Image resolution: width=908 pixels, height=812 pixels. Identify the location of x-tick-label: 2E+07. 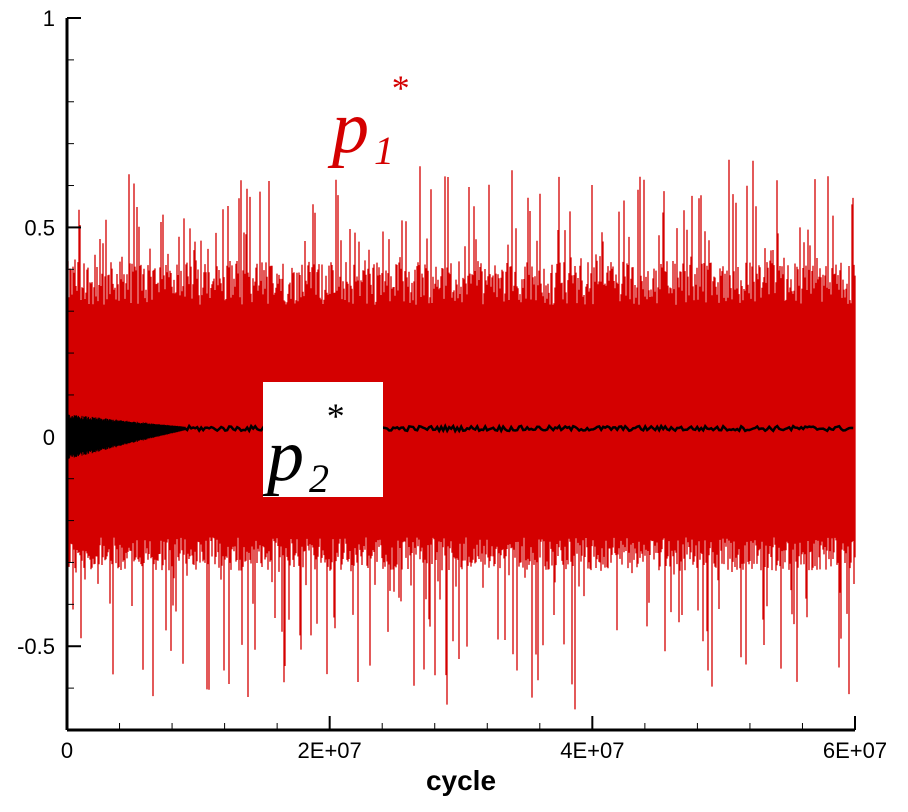
(330, 750).